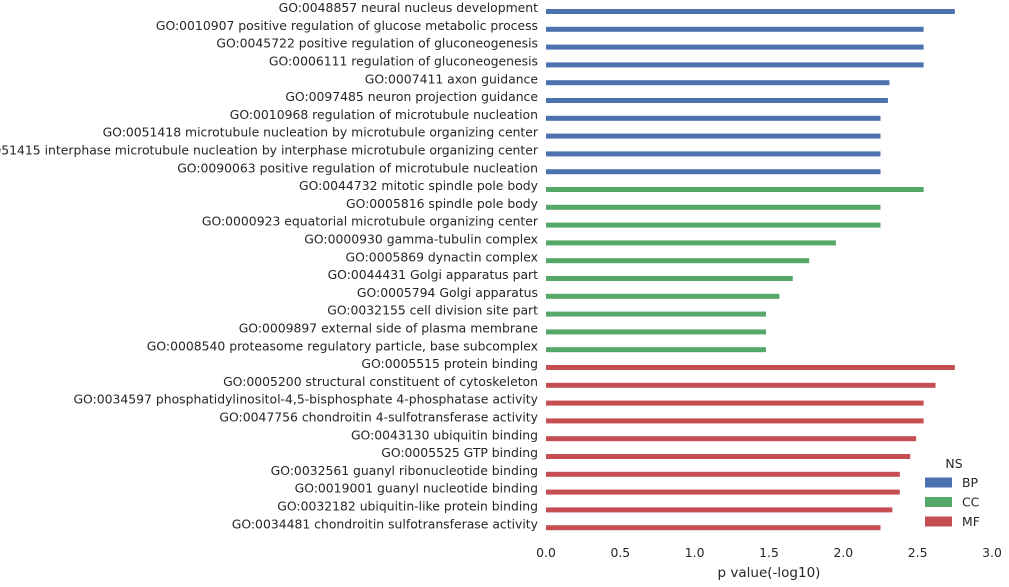 The image size is (1009, 587). What do you see at coordinates (449, 363) in the screenshot?
I see `category-label: GO:0005515 protein binding` at bounding box center [449, 363].